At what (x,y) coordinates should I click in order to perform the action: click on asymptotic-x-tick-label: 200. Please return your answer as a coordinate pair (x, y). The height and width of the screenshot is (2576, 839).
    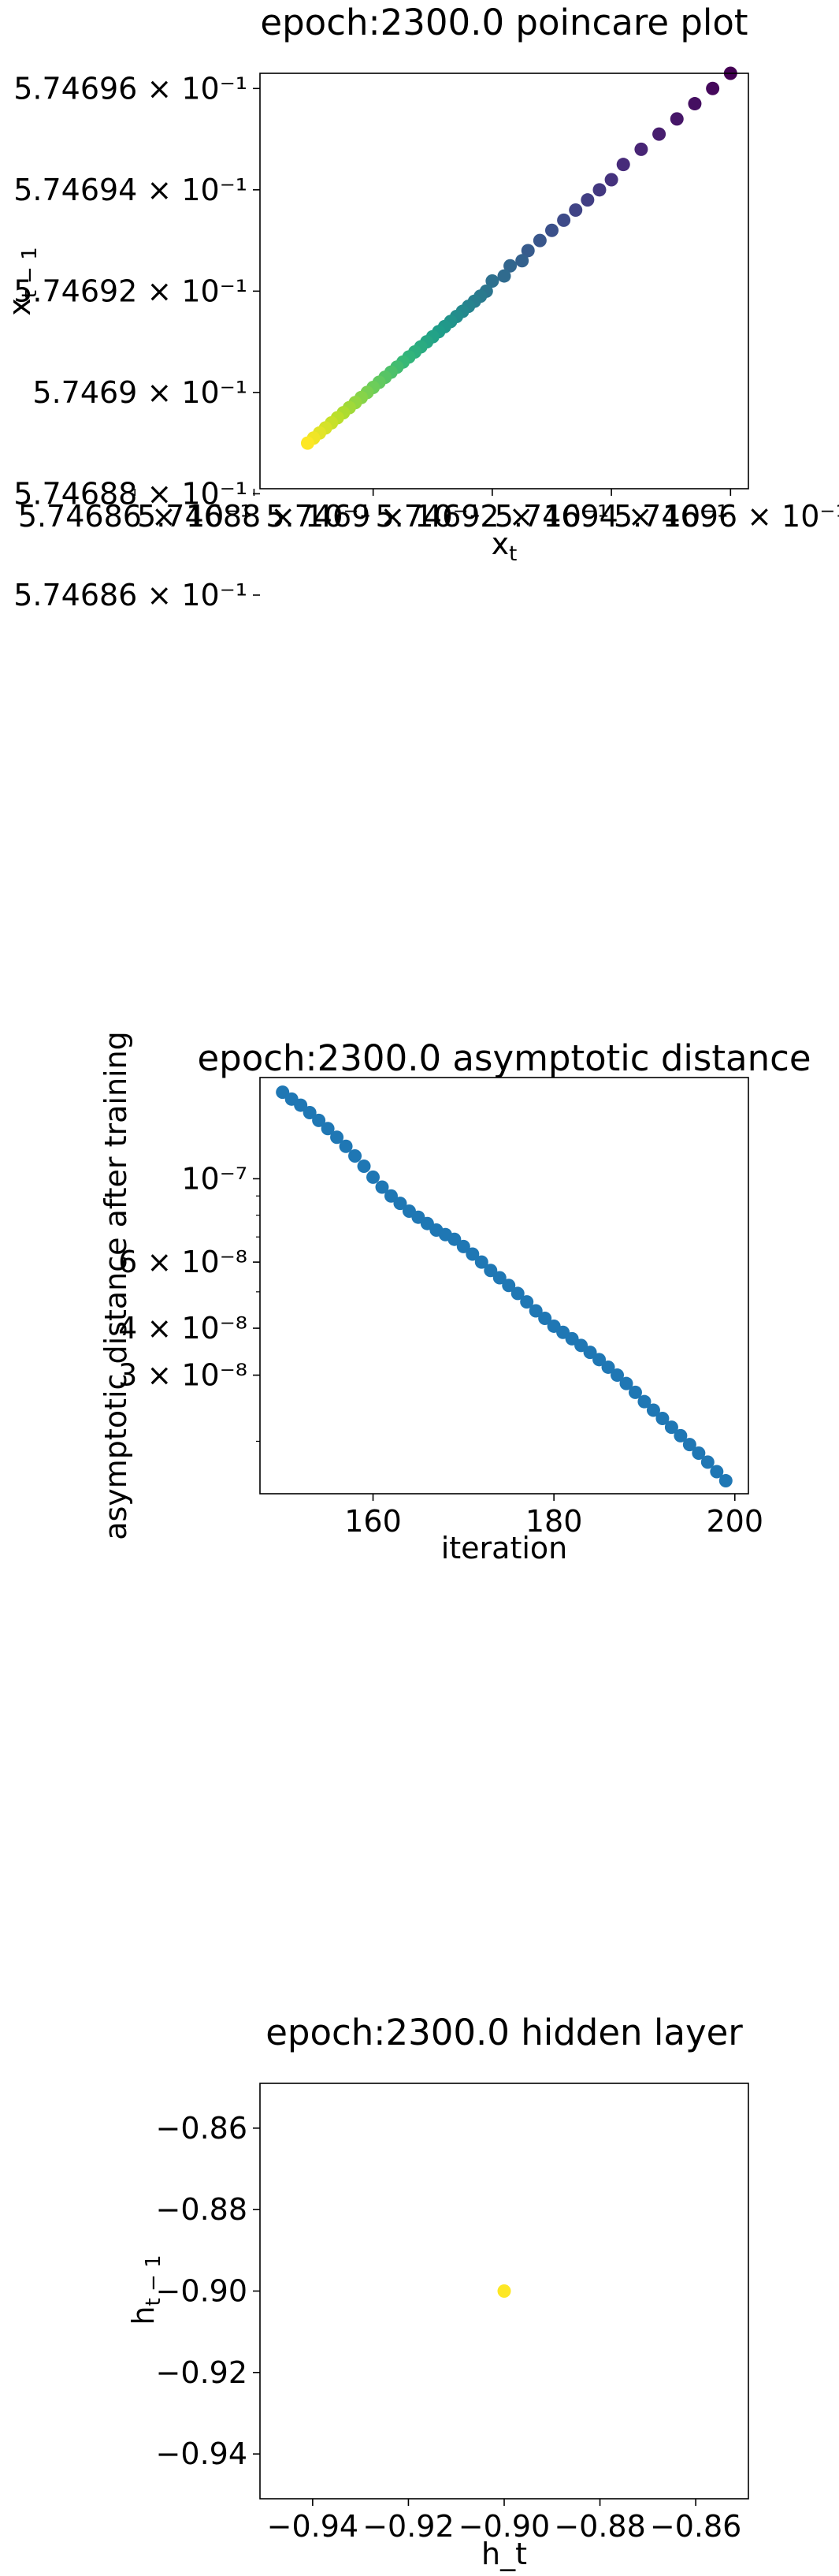
    Looking at the image, I should click on (735, 1521).